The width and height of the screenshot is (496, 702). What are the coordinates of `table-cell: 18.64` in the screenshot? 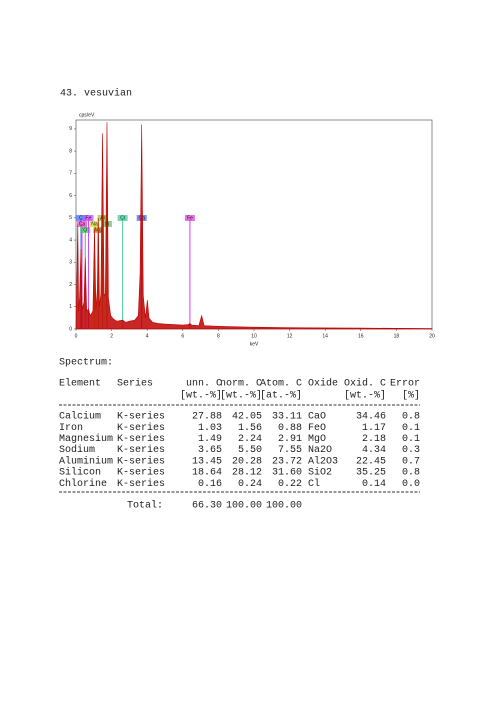 It's located at (207, 473).